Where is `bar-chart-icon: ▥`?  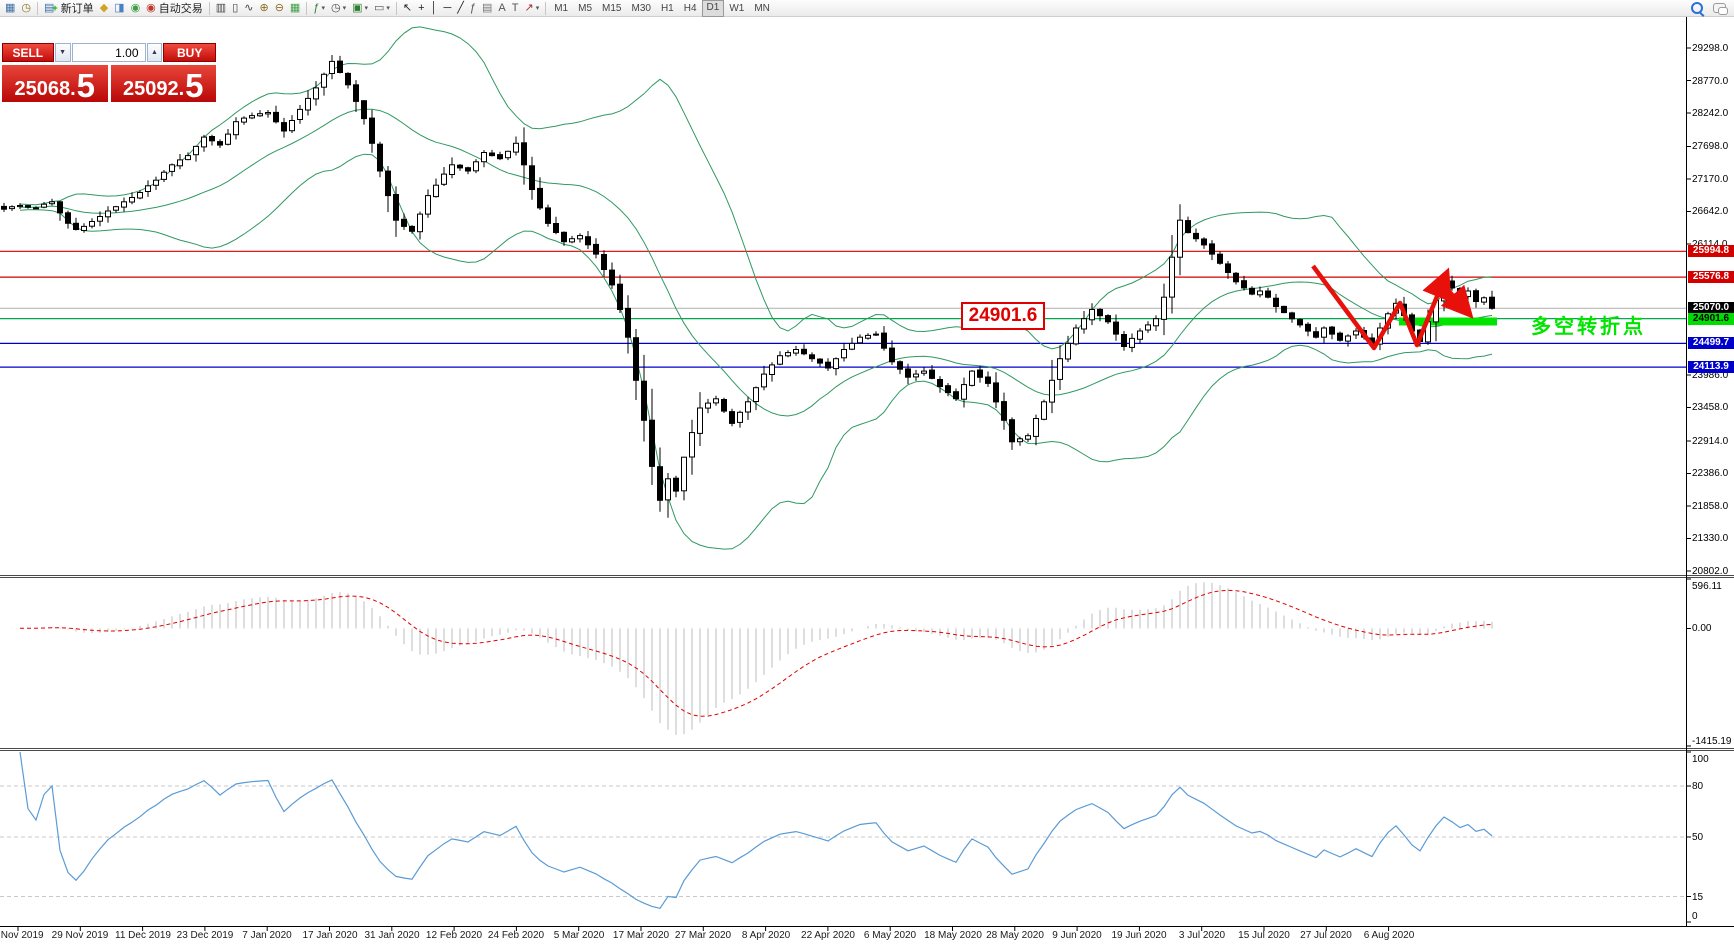
bar-chart-icon: ▥ is located at coordinates (221, 7).